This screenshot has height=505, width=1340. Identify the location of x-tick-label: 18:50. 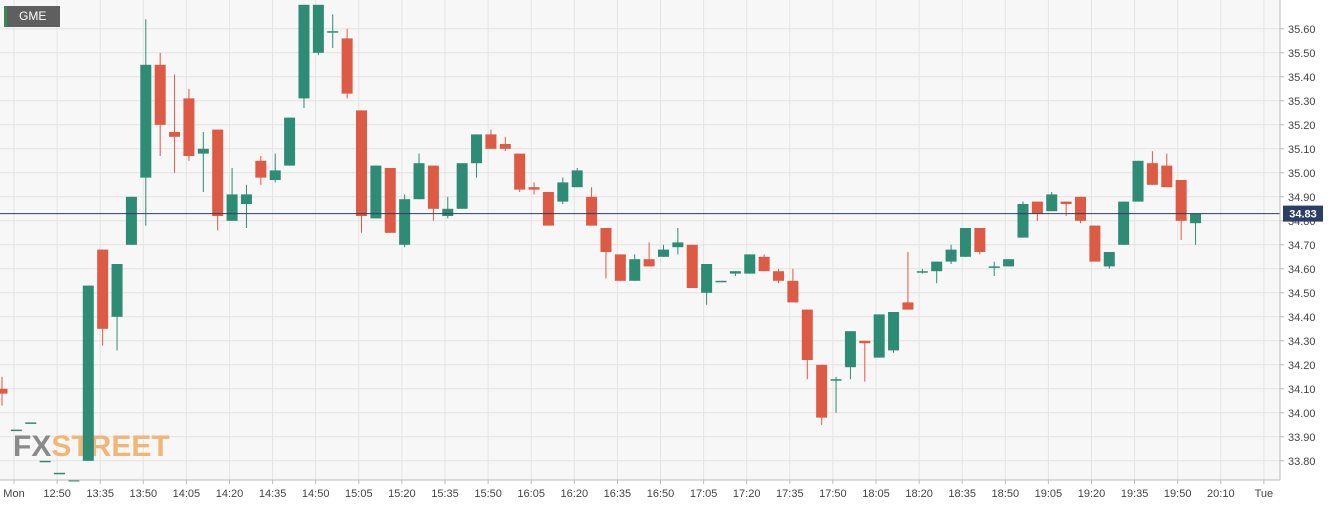
(1006, 494).